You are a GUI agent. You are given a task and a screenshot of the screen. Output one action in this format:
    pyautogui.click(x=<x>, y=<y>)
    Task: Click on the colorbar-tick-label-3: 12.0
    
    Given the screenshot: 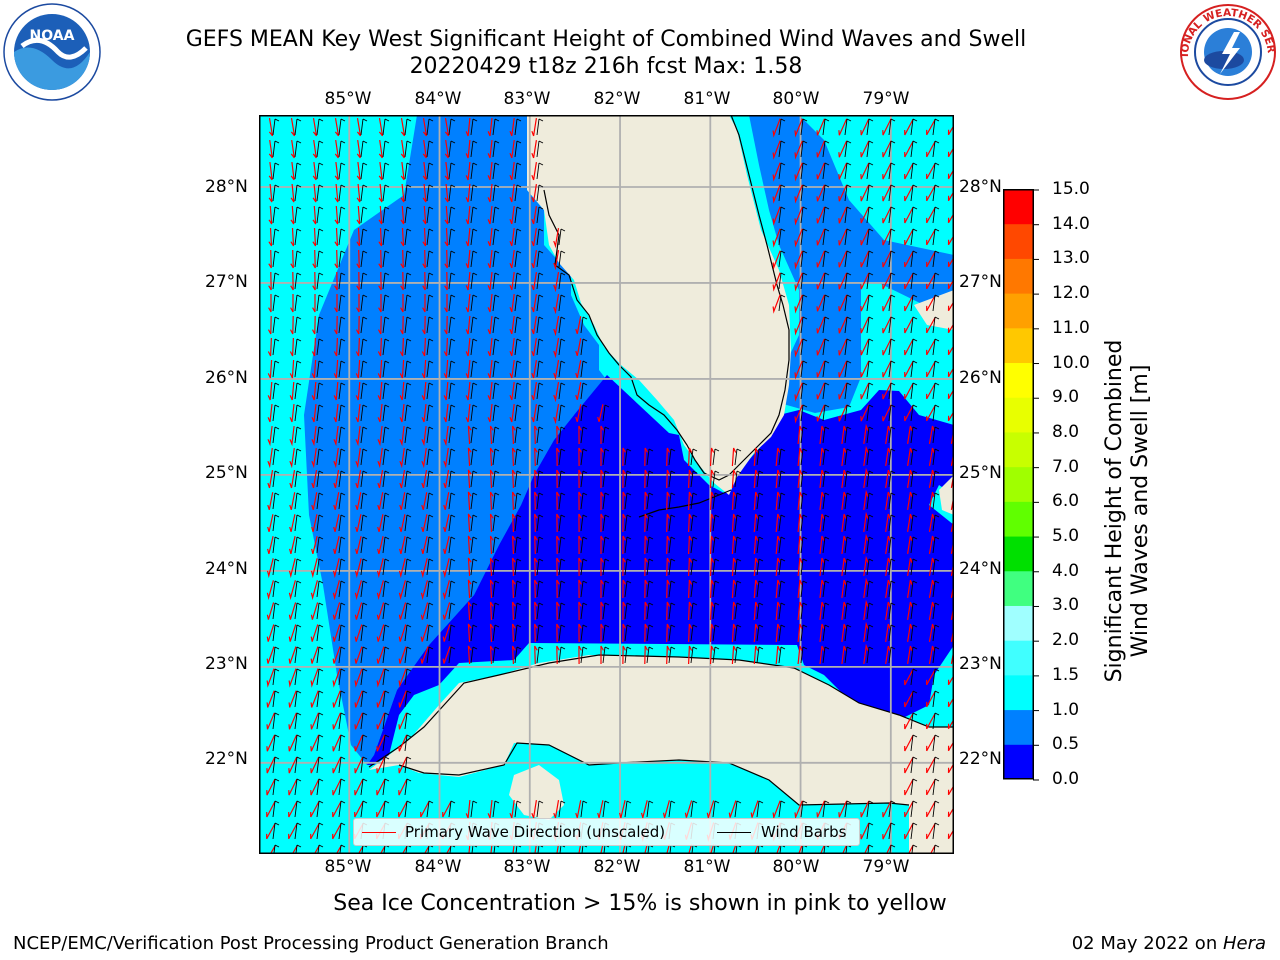 What is the action you would take?
    pyautogui.click(x=1071, y=293)
    